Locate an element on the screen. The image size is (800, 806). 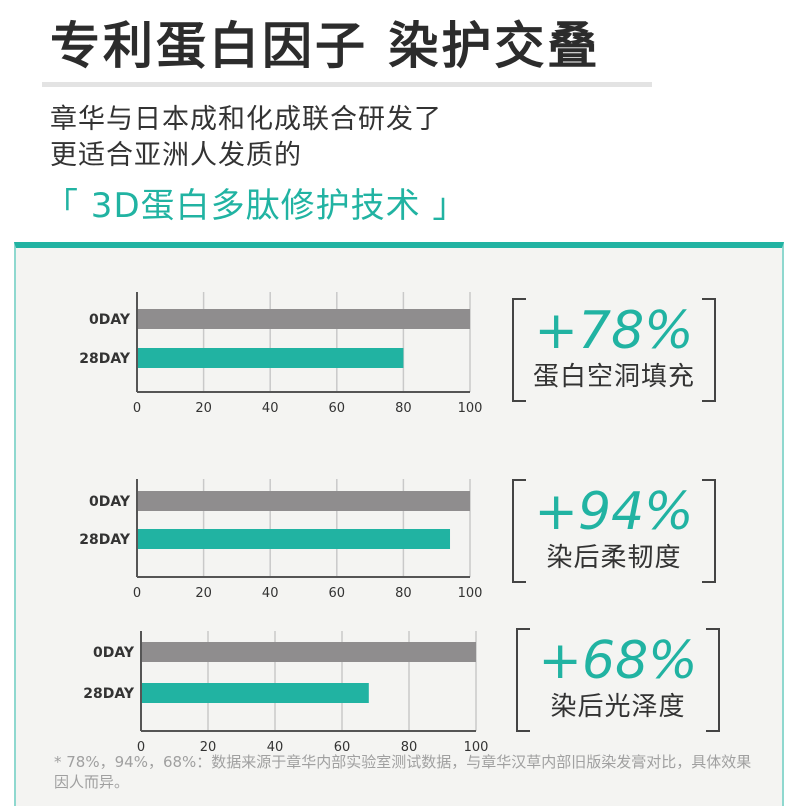
stat-label: 蛋白空洞填充 is located at coordinates (613, 377).